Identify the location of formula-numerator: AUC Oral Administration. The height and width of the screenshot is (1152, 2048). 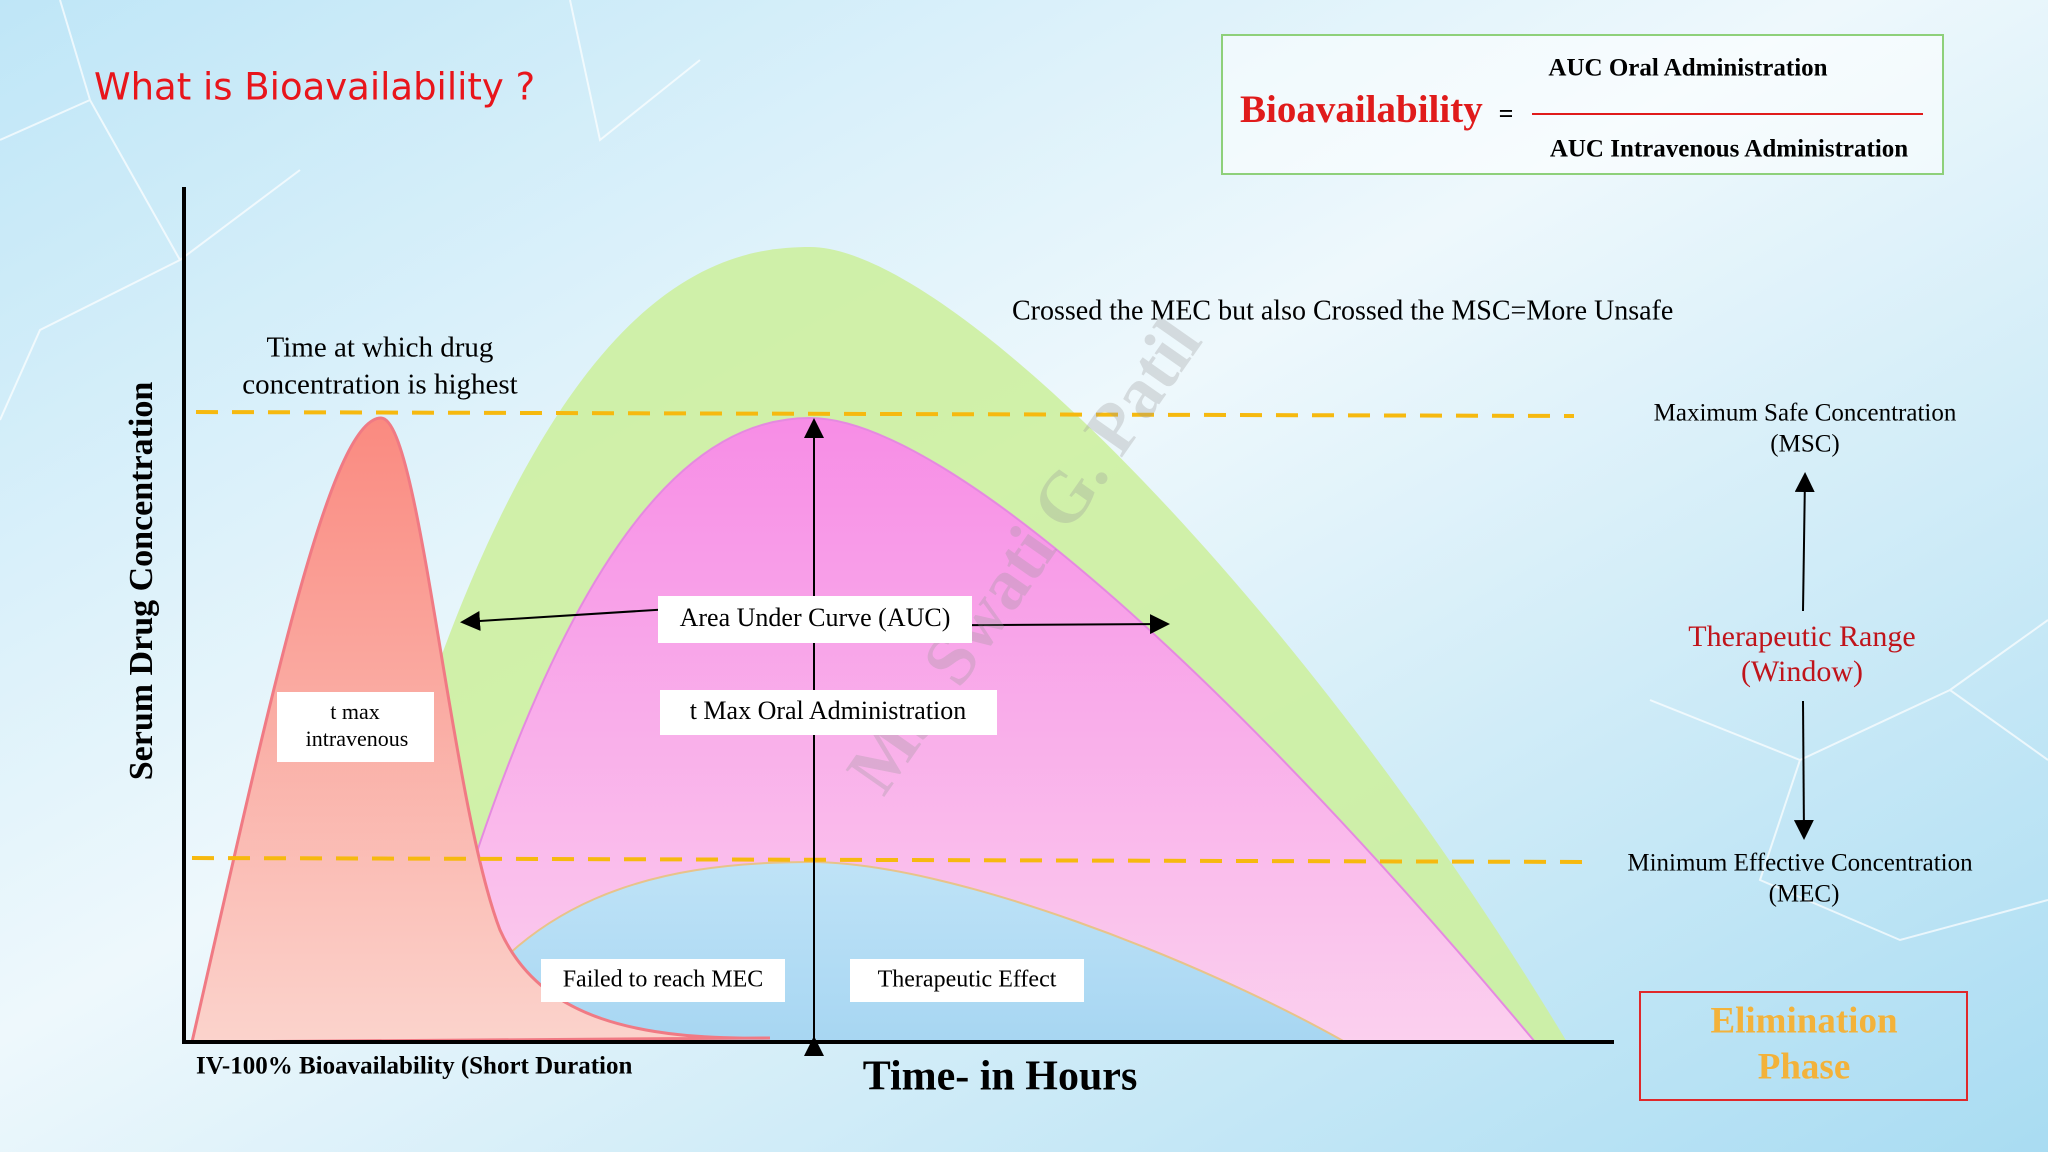
(1687, 68).